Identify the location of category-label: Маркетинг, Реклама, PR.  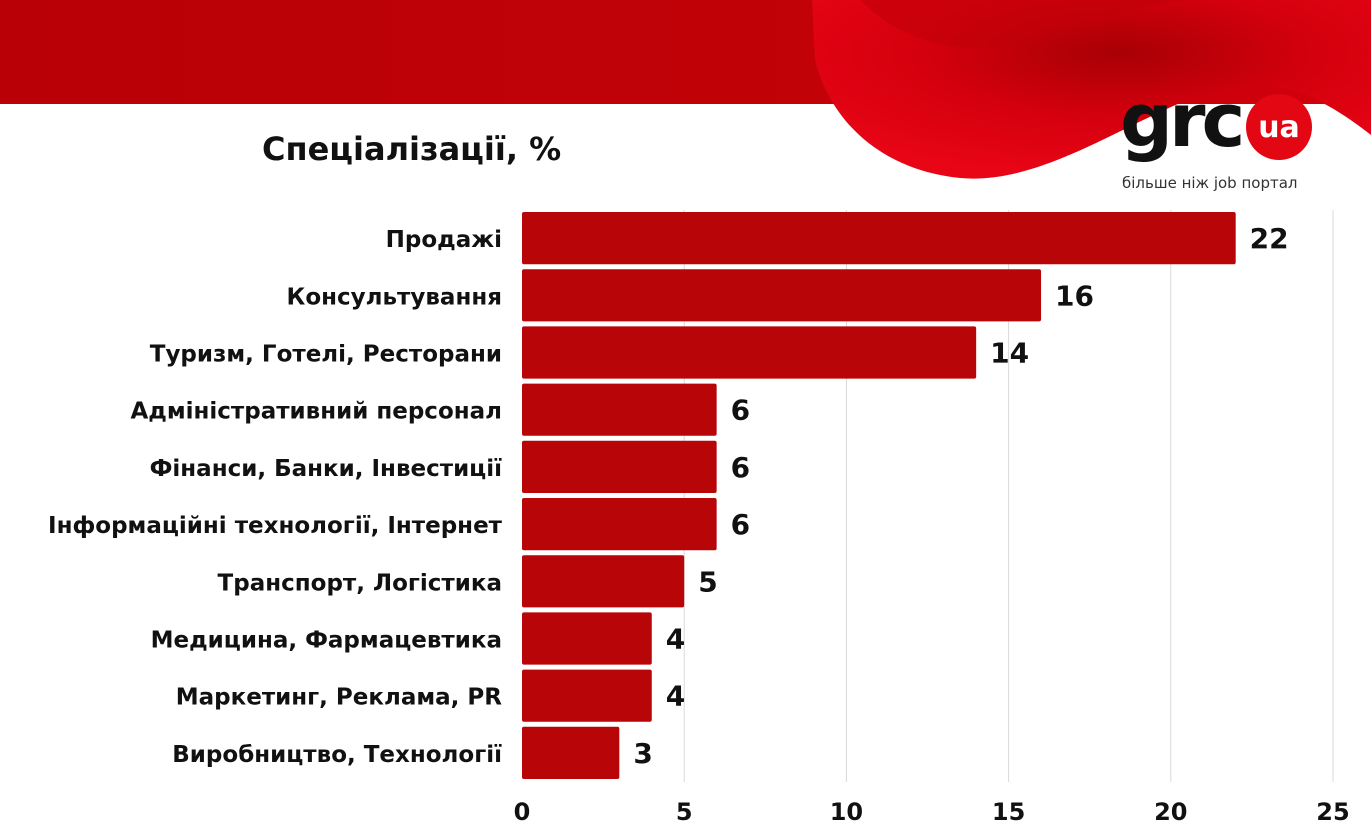
(339, 698).